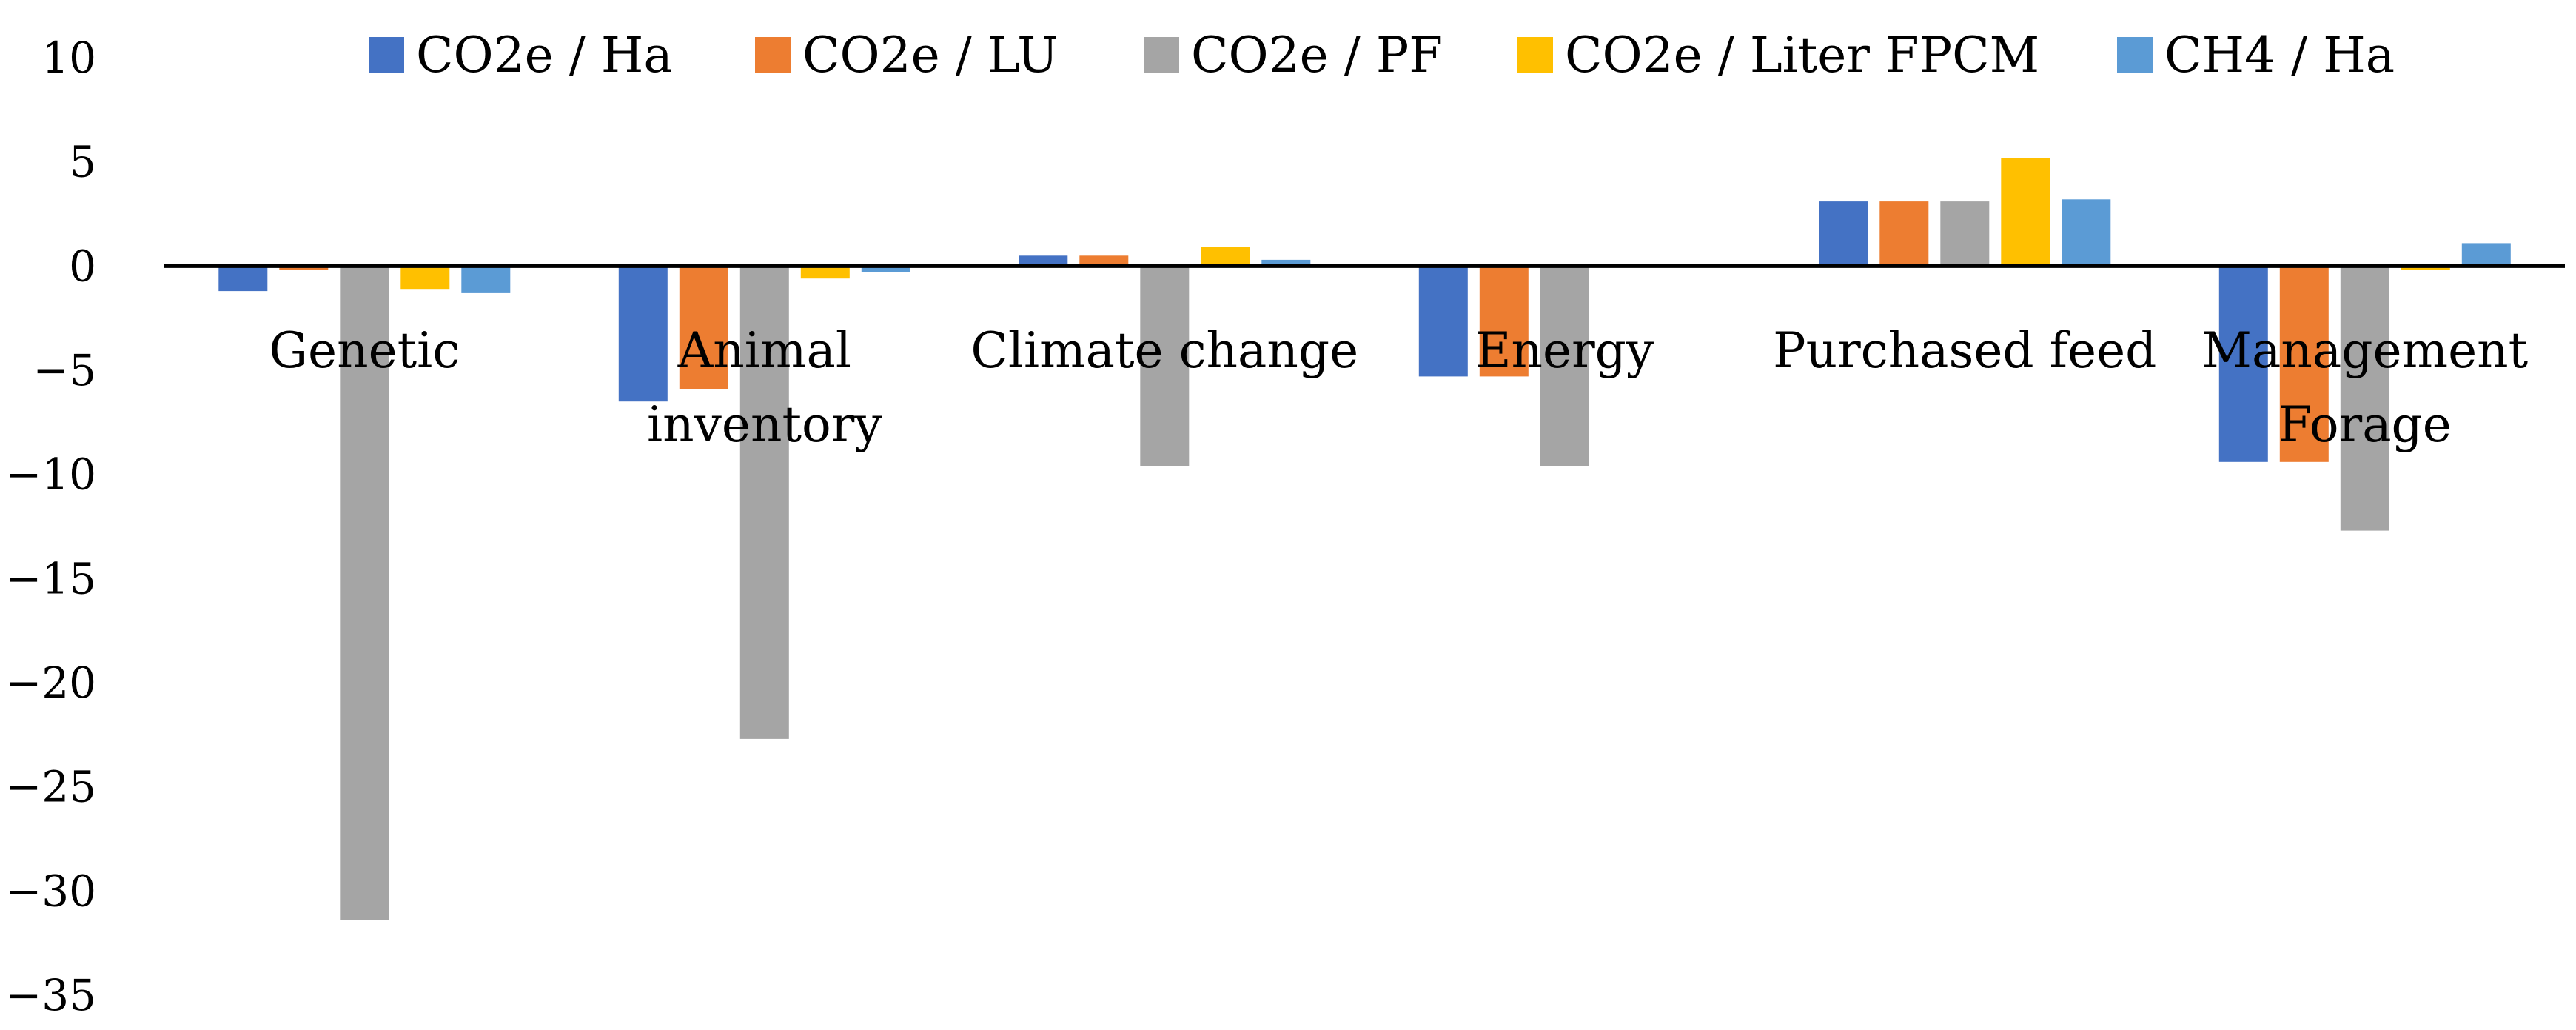  What do you see at coordinates (51, 683) in the screenshot?
I see `y-tick-label: −20` at bounding box center [51, 683].